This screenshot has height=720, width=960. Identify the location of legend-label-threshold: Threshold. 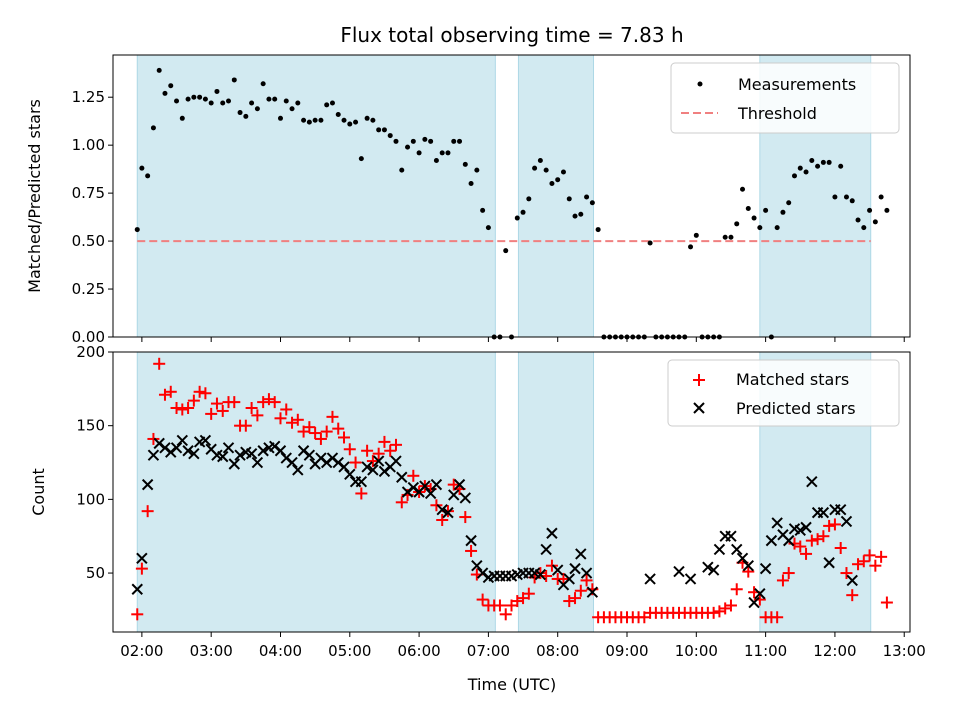
(777, 113).